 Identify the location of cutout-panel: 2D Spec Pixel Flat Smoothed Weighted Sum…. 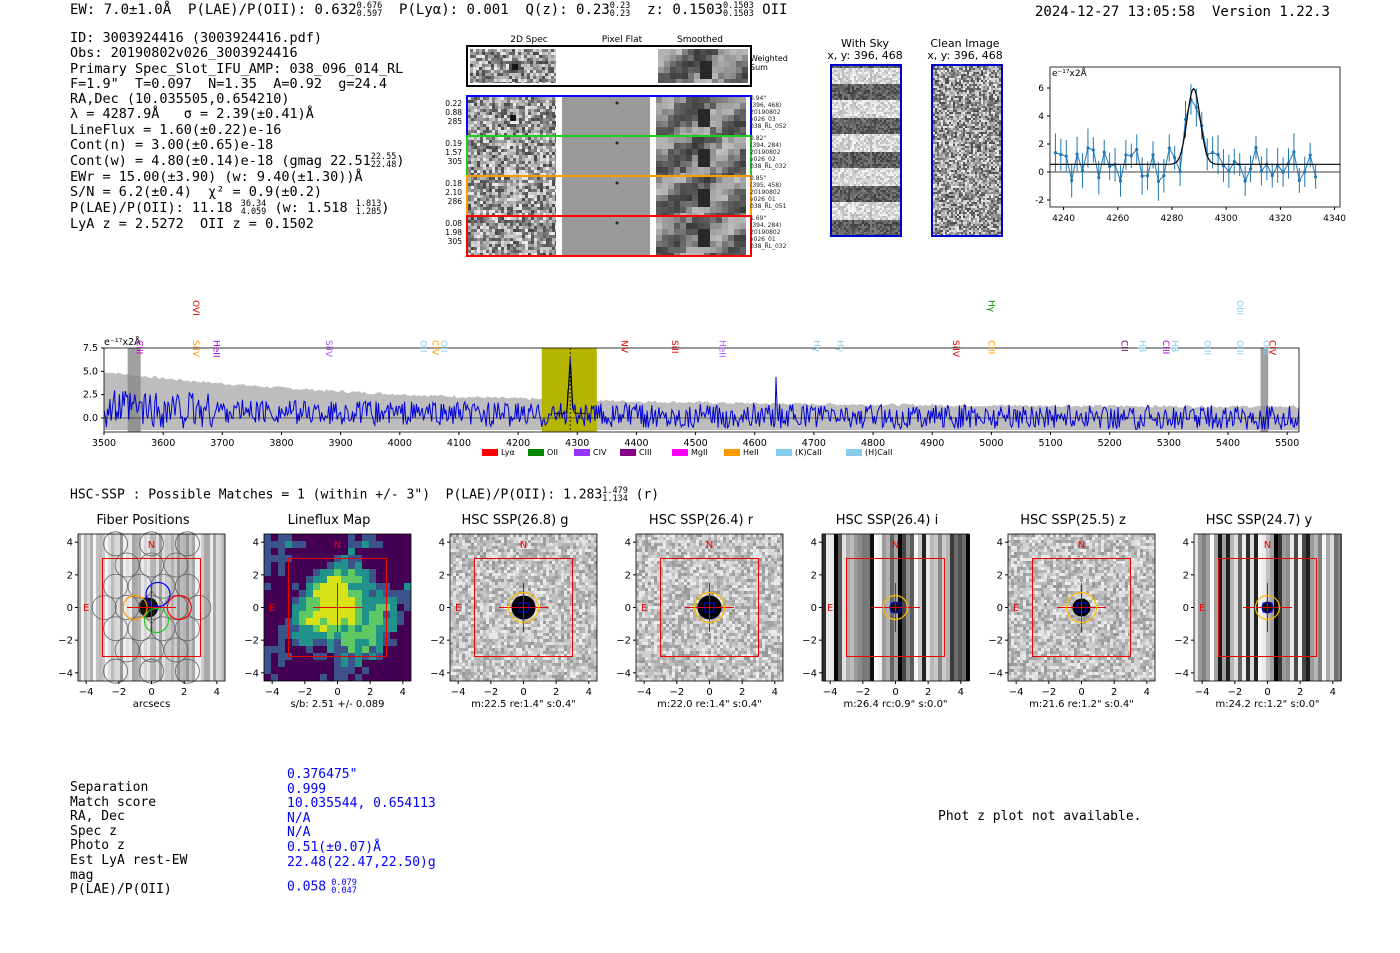
(619, 145).